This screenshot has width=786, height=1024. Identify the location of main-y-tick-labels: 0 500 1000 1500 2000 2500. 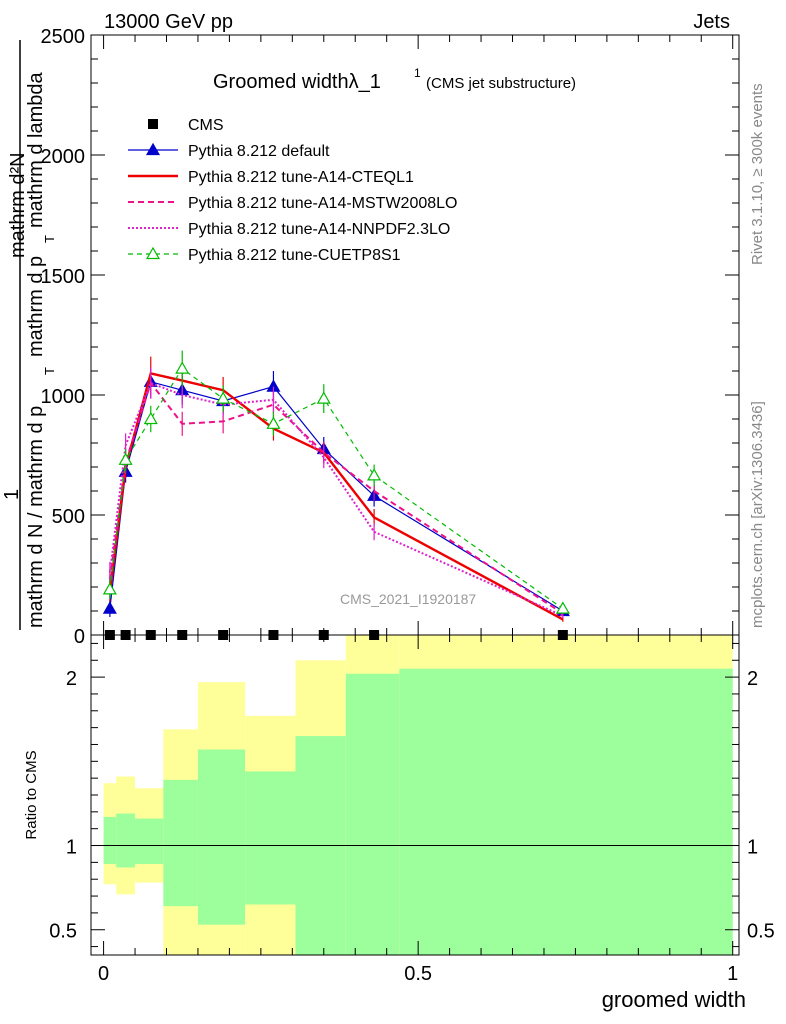
(63, 337).